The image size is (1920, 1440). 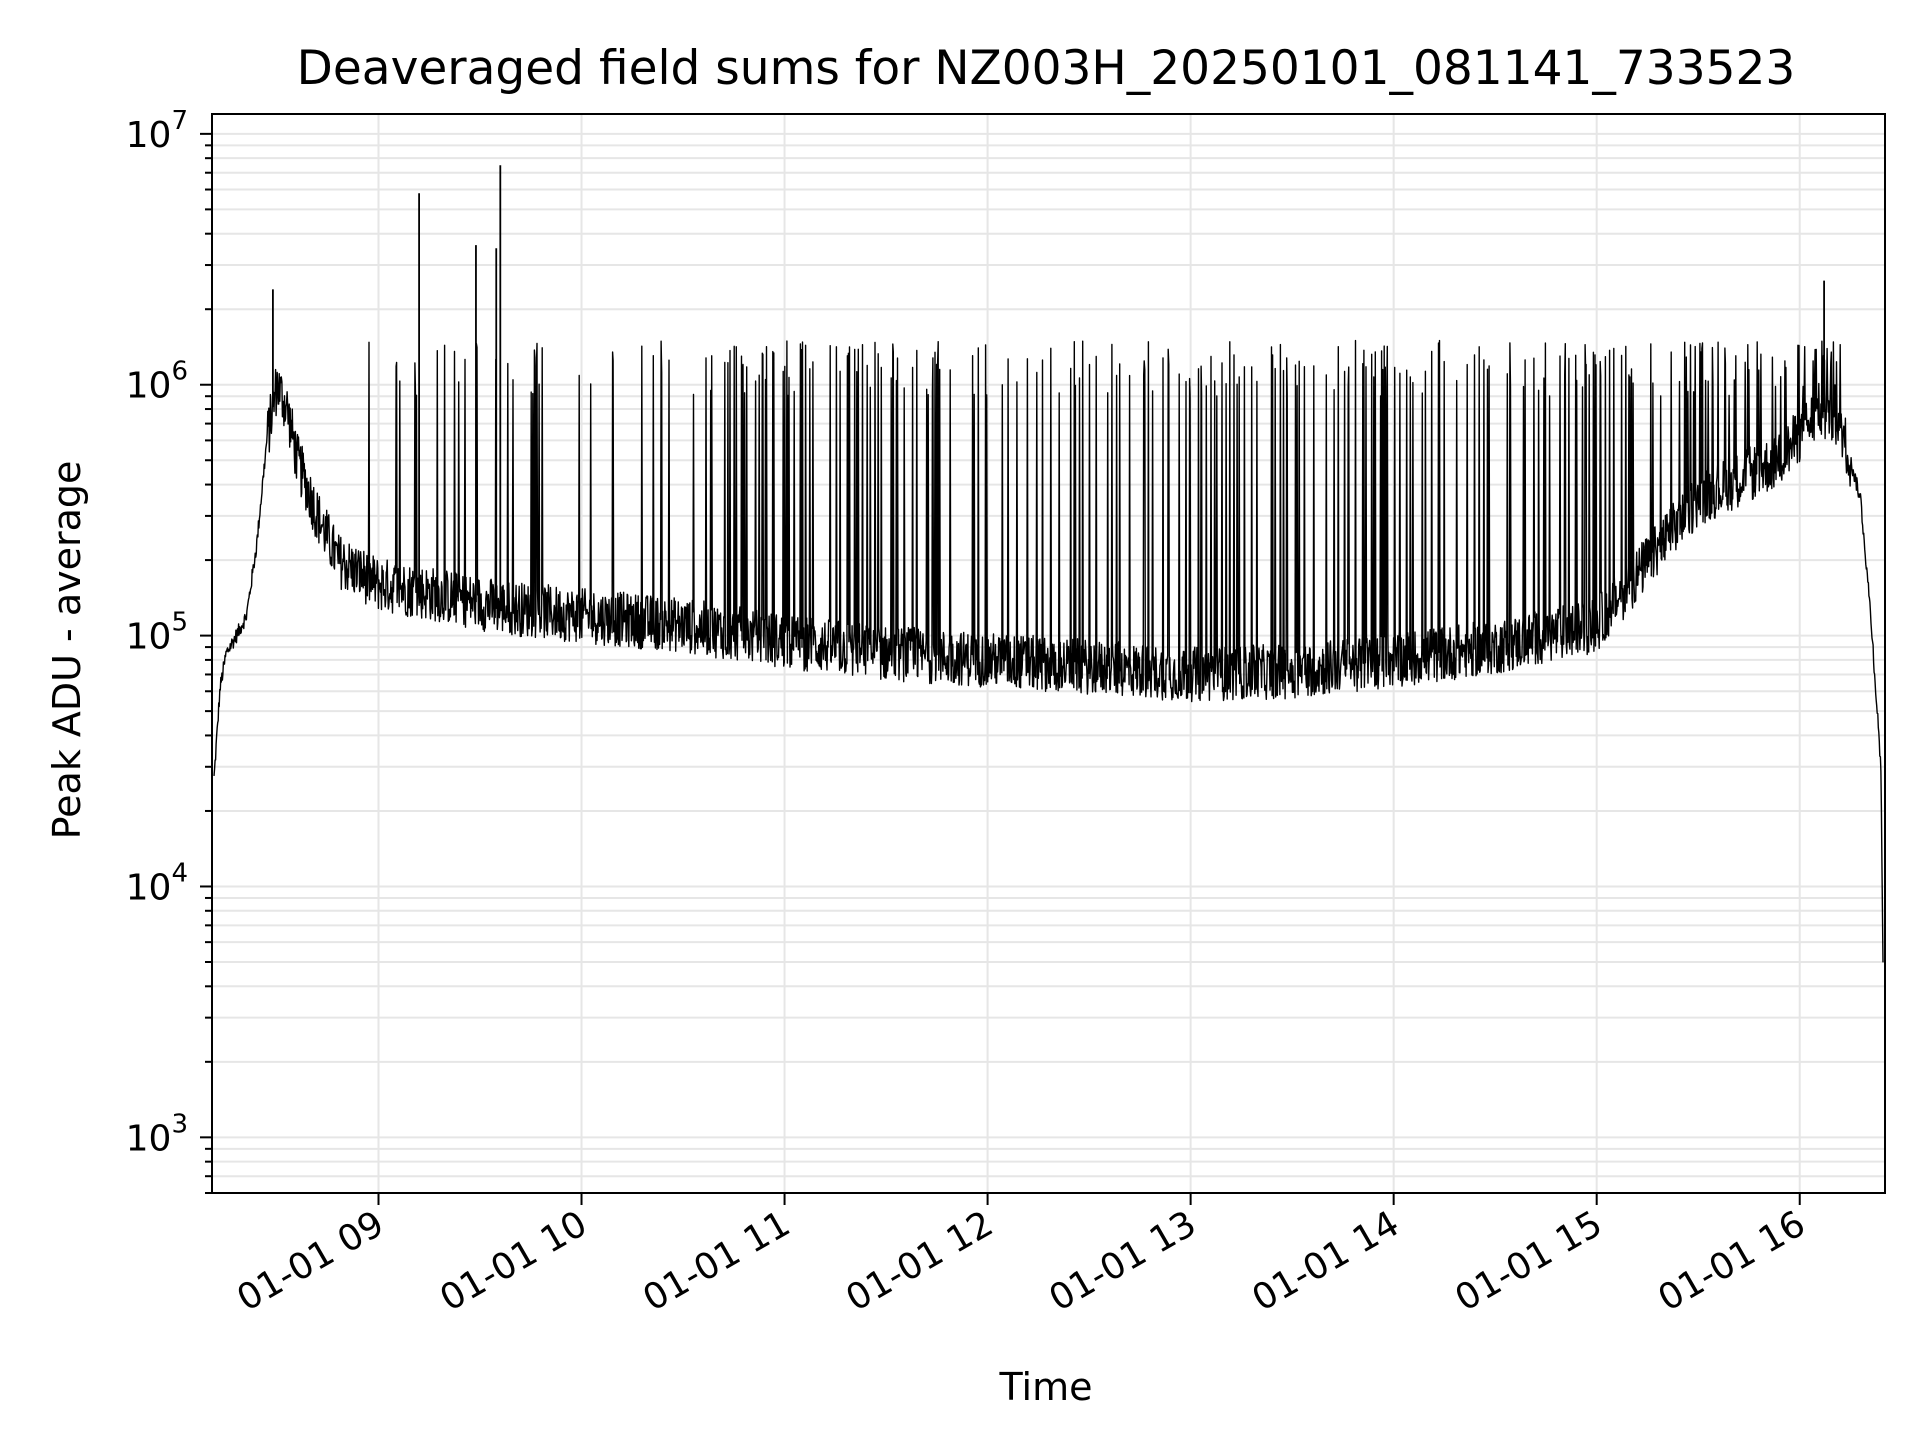 I want to click on y-tick-label: 10⁶, so click(x=157, y=382).